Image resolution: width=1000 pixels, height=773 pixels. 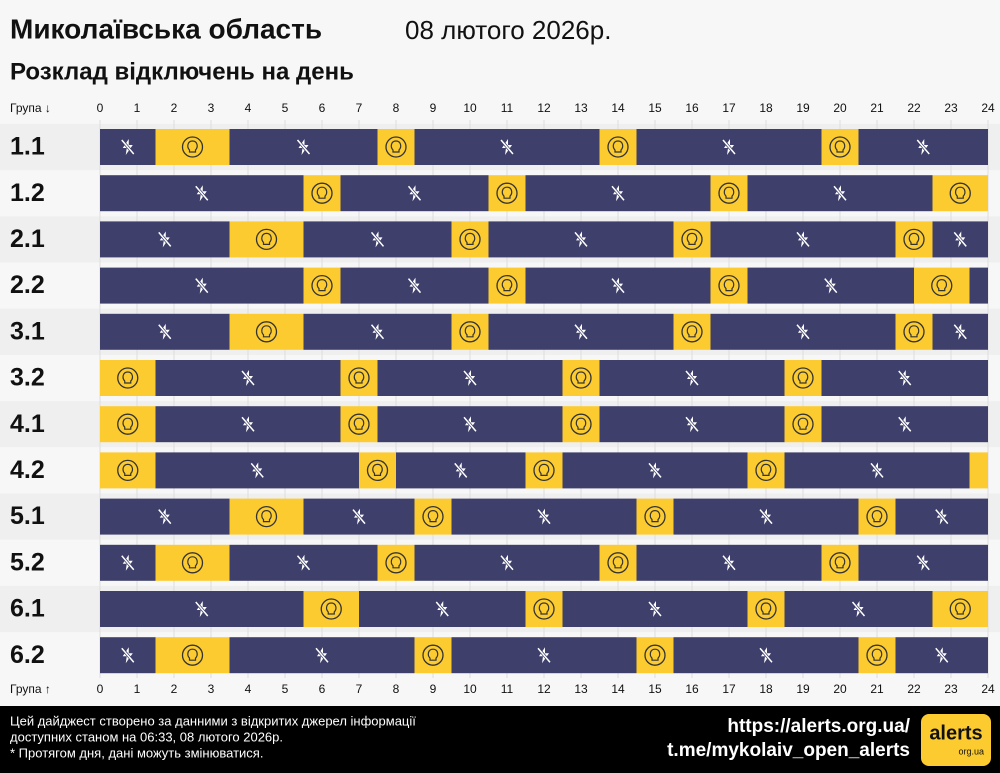 What do you see at coordinates (971, 751) in the screenshot?
I see `logo-domain: org.ua` at bounding box center [971, 751].